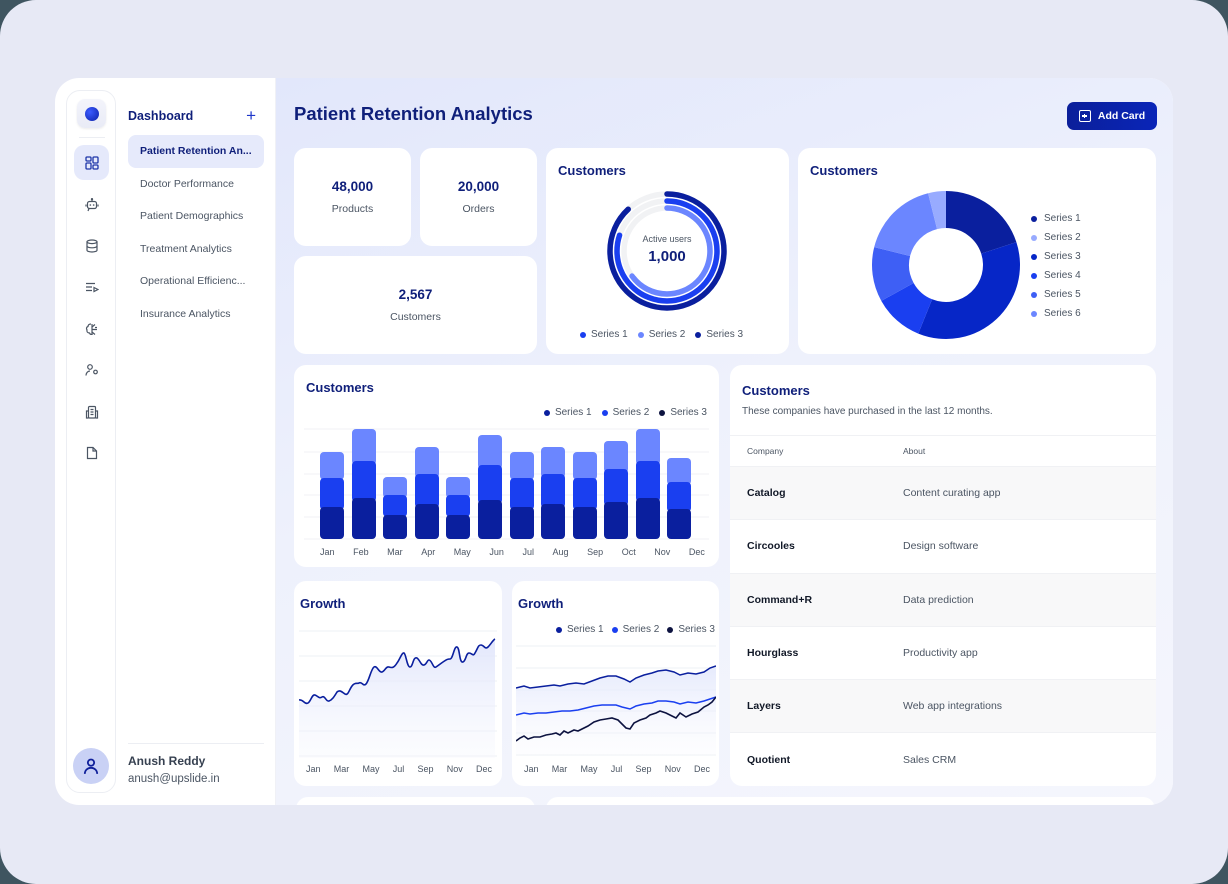  I want to click on bar-chart-card: Customers Series 1 Series 2 Series 3, so click(506, 466).